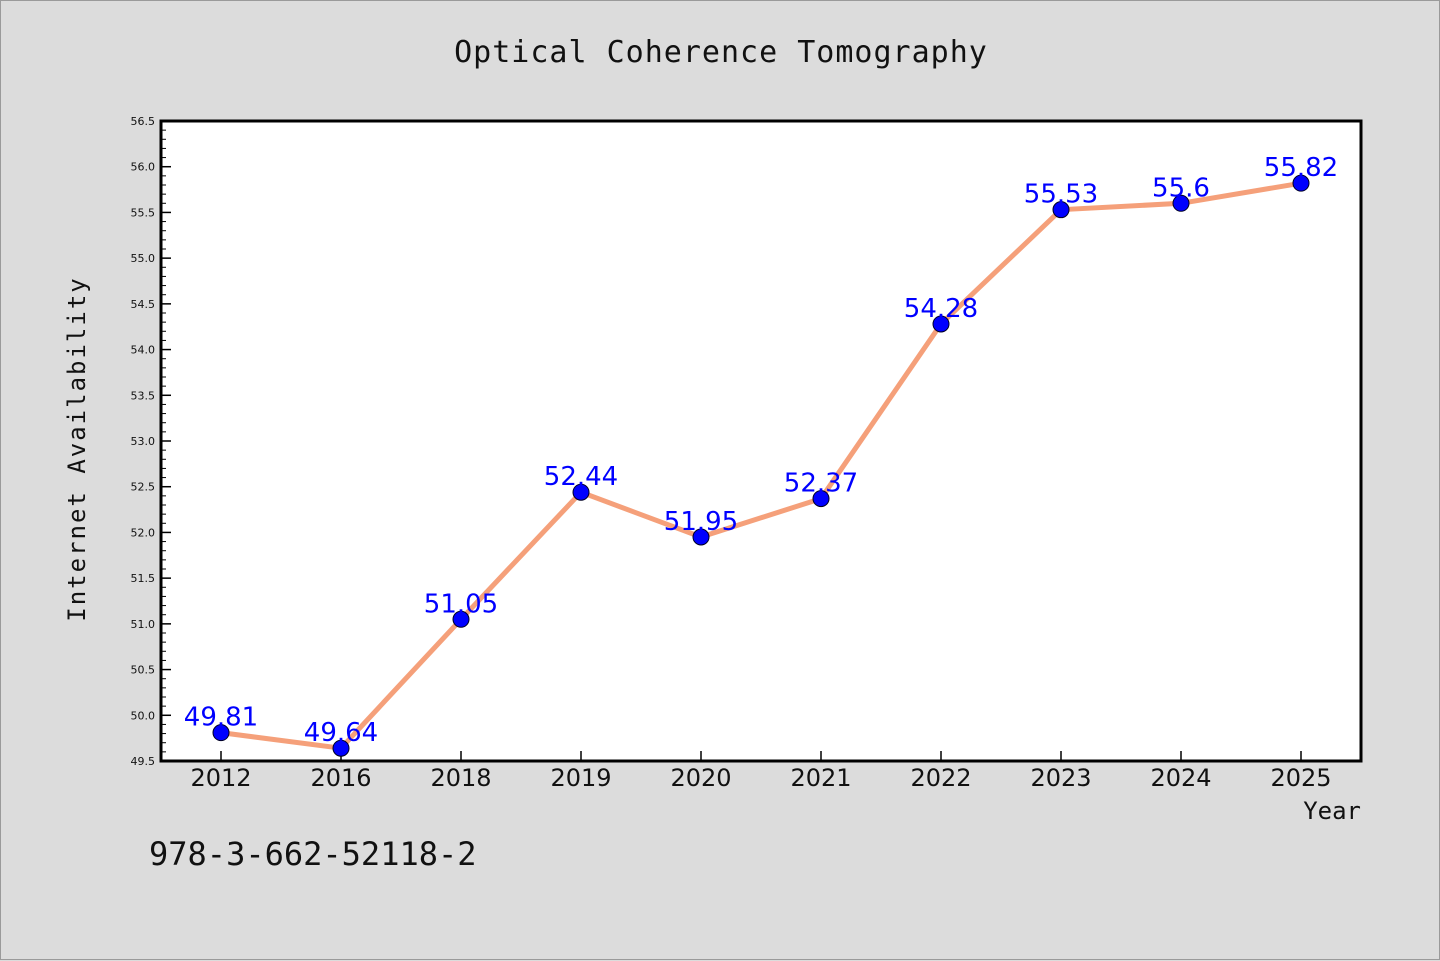 The height and width of the screenshot is (961, 1440). What do you see at coordinates (341, 733) in the screenshot?
I see `data-label: 49.64` at bounding box center [341, 733].